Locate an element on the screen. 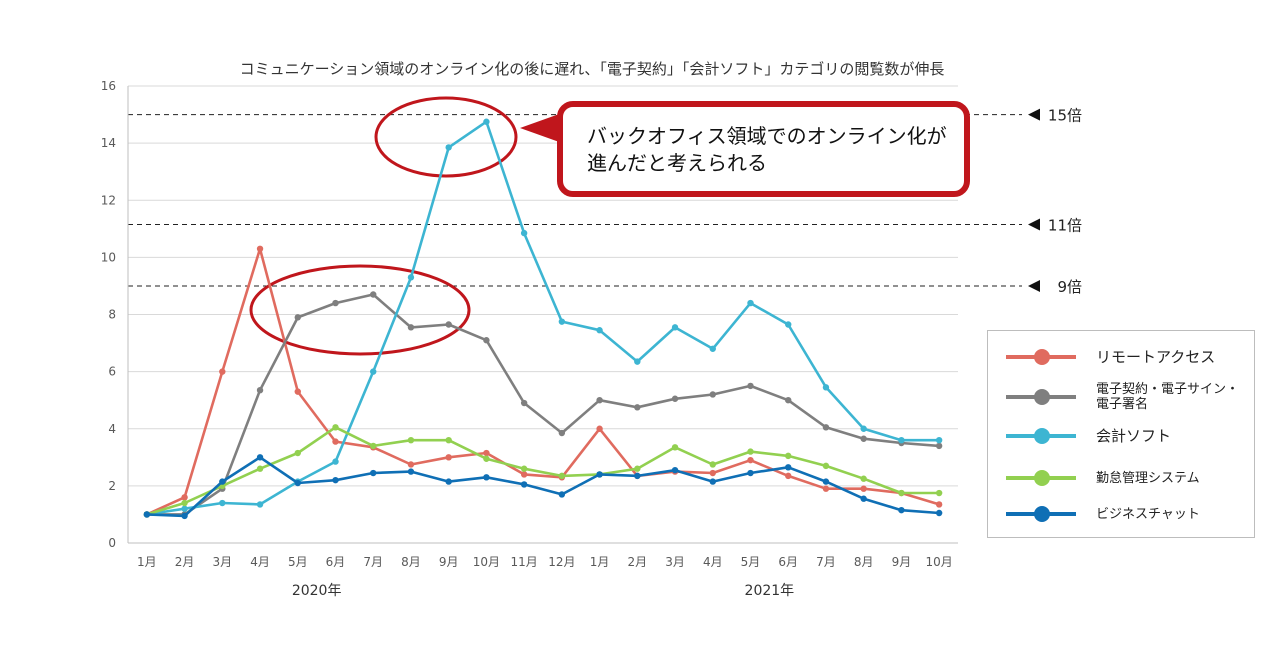 This screenshot has width=1280, height=670. y-tick-label: 12 is located at coordinates (108, 200).